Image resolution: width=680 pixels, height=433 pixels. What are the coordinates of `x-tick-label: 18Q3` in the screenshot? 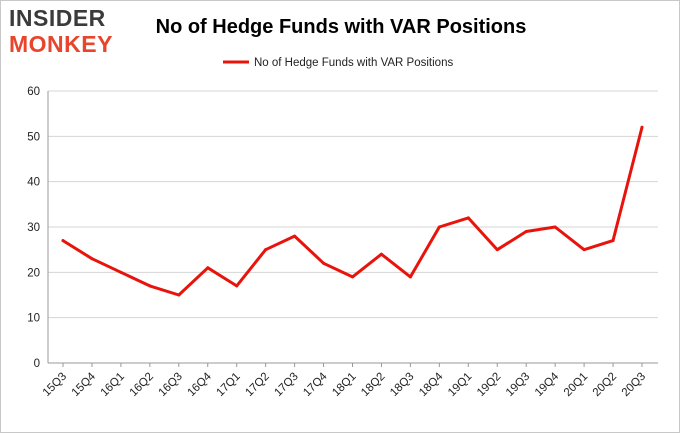 It's located at (402, 385).